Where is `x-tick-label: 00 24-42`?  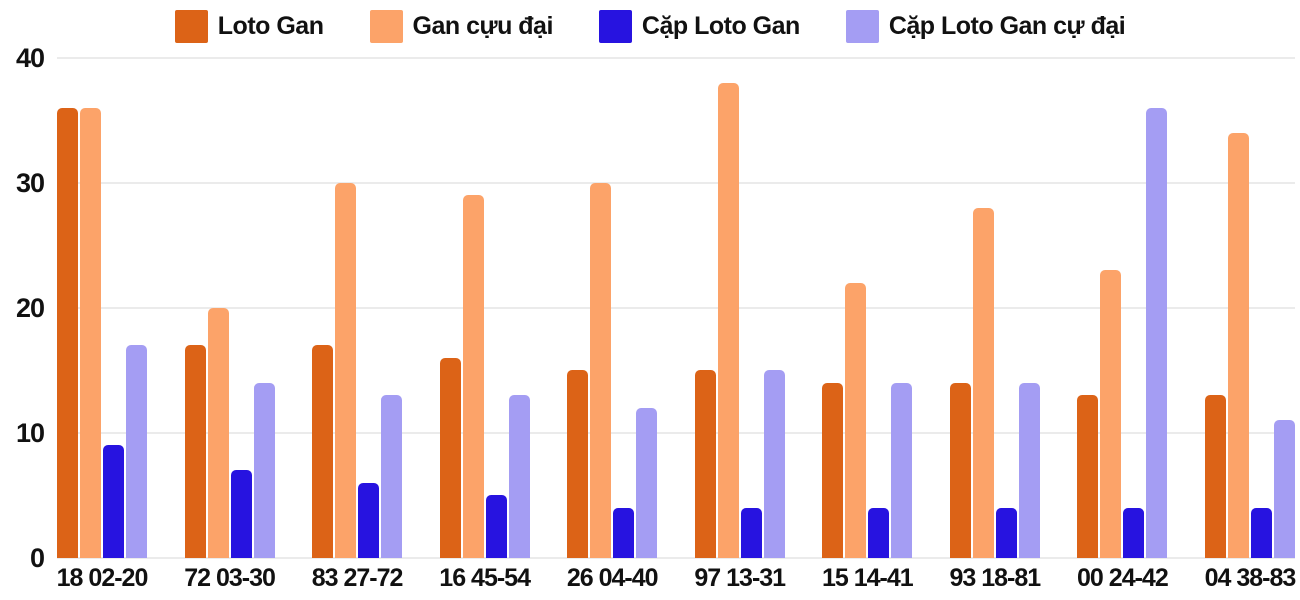 x-tick-label: 00 24-42 is located at coordinates (1123, 578).